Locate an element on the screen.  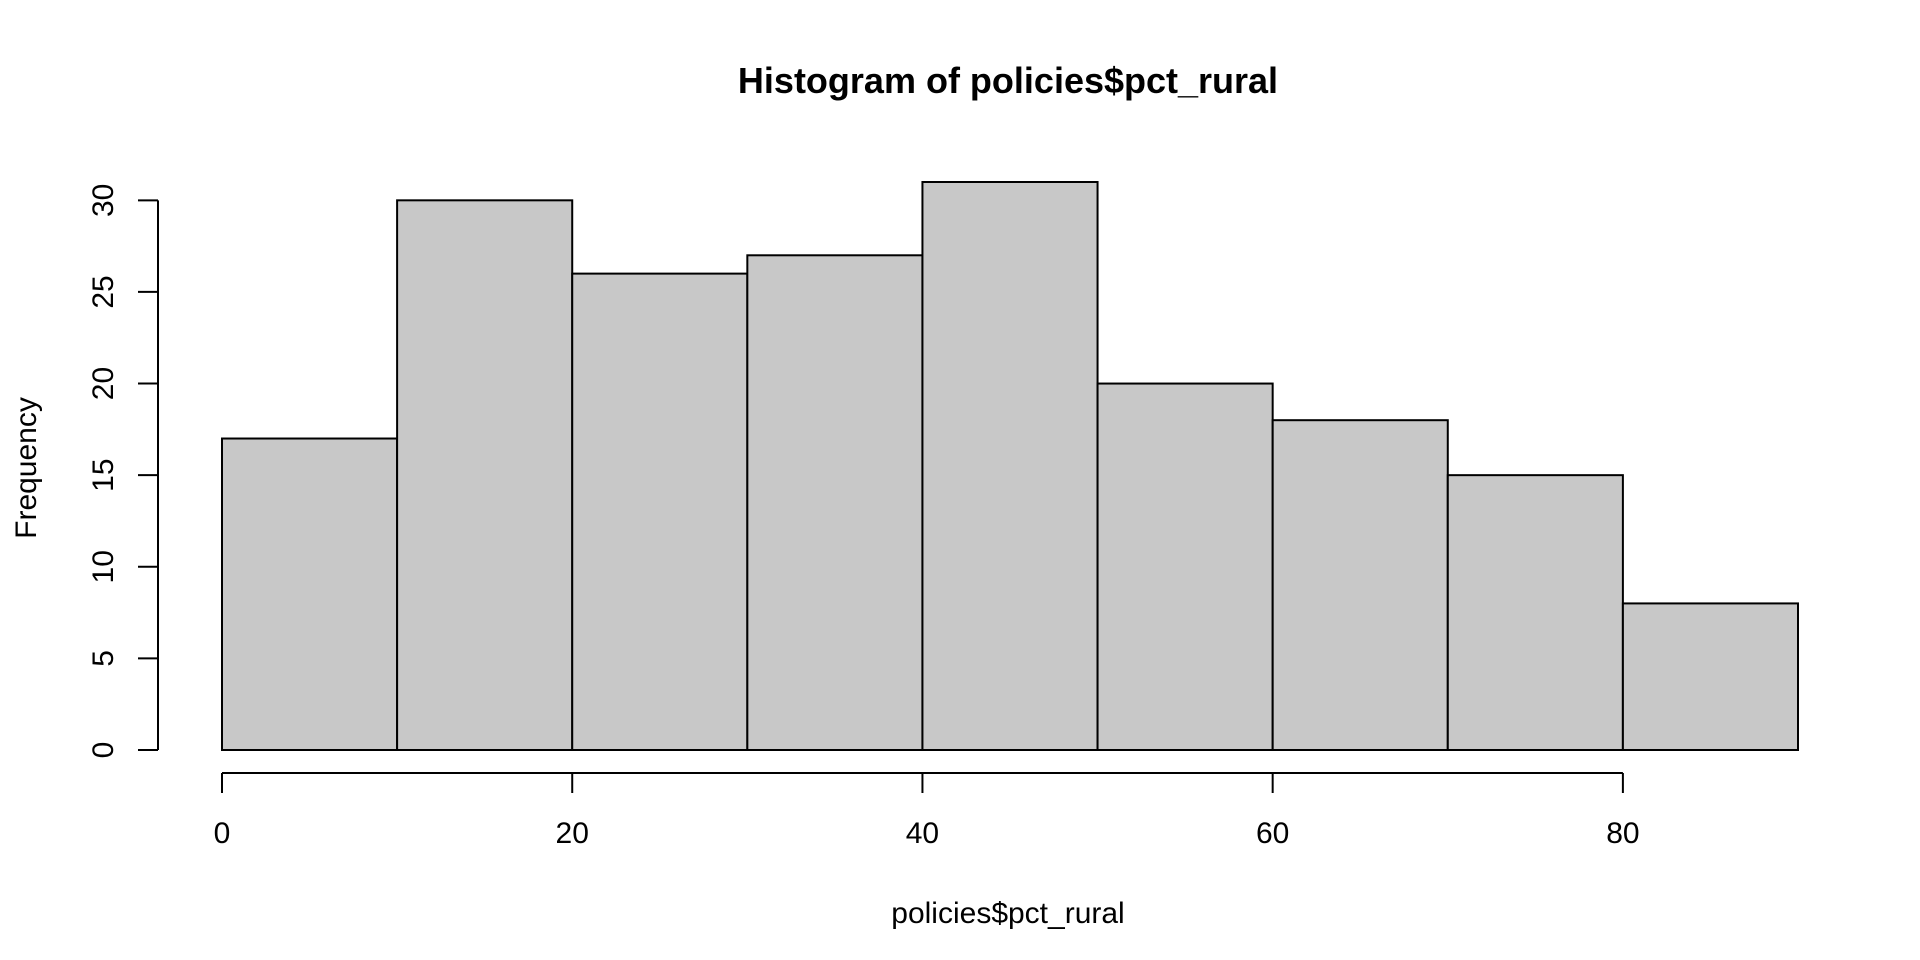
y-axis: 0 5 10 15 20 25 30 is located at coordinates (123, 471).